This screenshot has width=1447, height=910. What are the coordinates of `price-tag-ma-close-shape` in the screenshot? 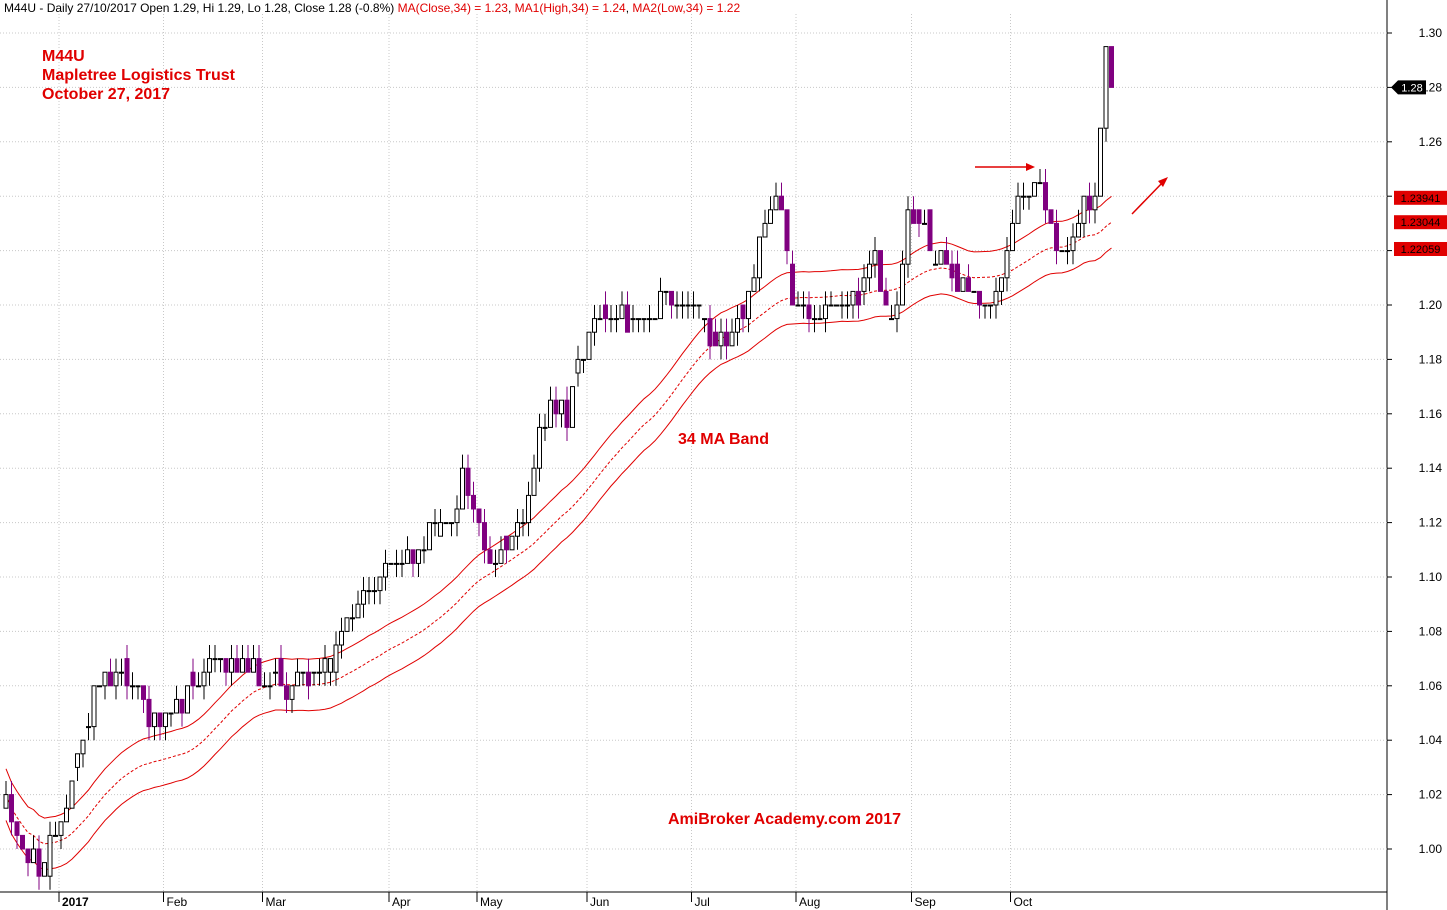 It's located at (1420, 222).